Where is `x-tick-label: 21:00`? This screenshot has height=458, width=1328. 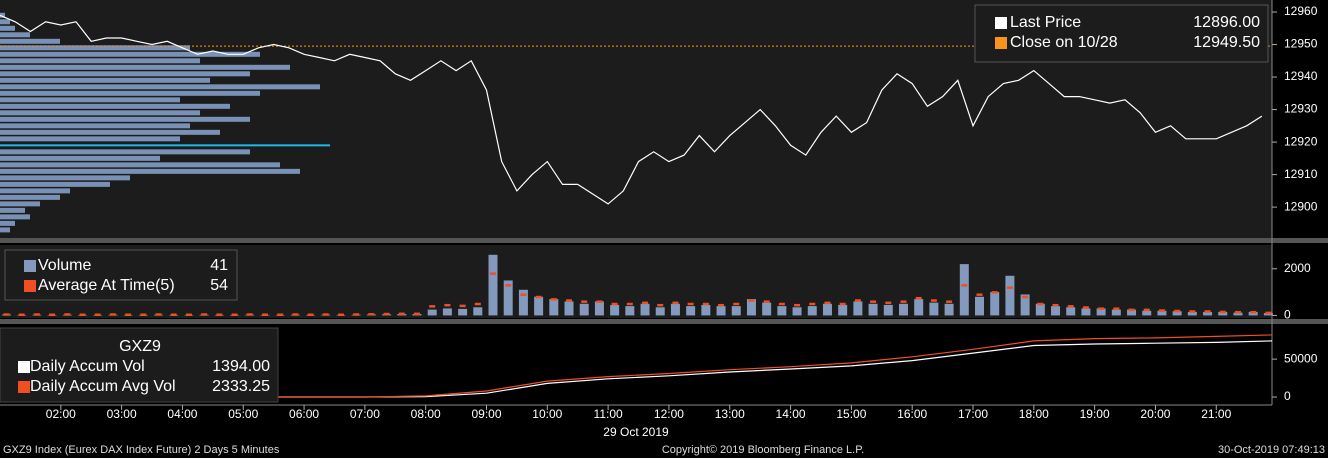
x-tick-label: 21:00 is located at coordinates (1216, 414).